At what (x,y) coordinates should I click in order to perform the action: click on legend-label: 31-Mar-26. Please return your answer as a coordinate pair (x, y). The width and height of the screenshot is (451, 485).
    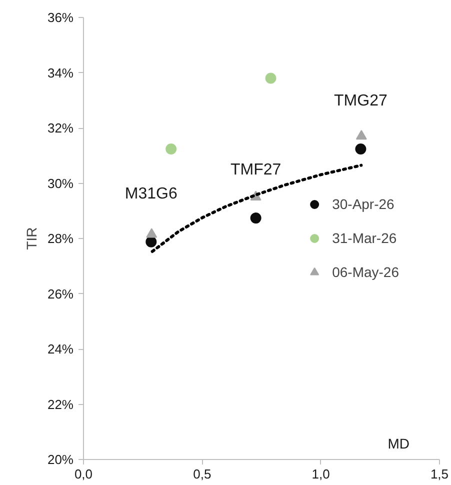
    Looking at the image, I should click on (364, 238).